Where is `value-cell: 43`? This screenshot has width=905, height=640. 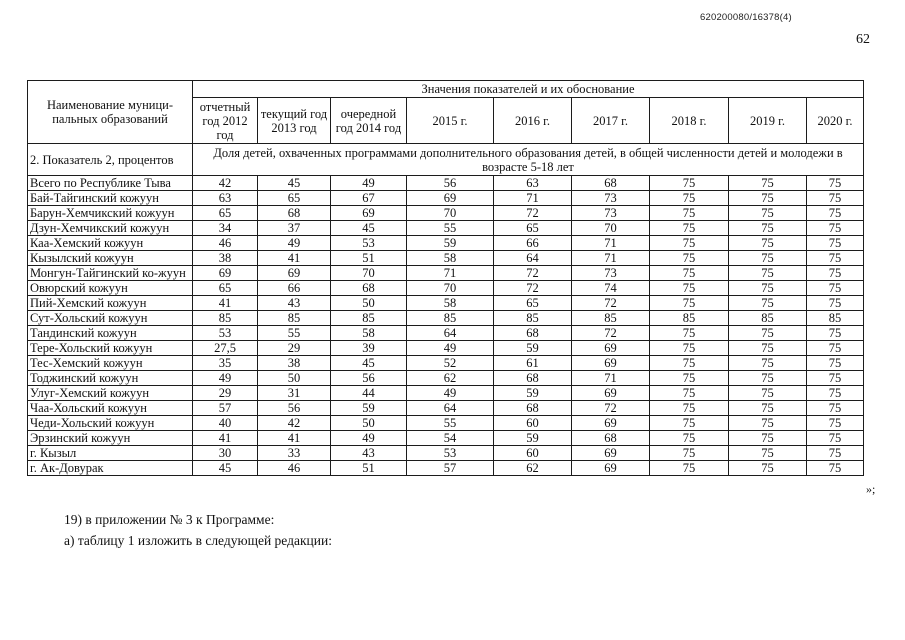
value-cell: 43 is located at coordinates (294, 303).